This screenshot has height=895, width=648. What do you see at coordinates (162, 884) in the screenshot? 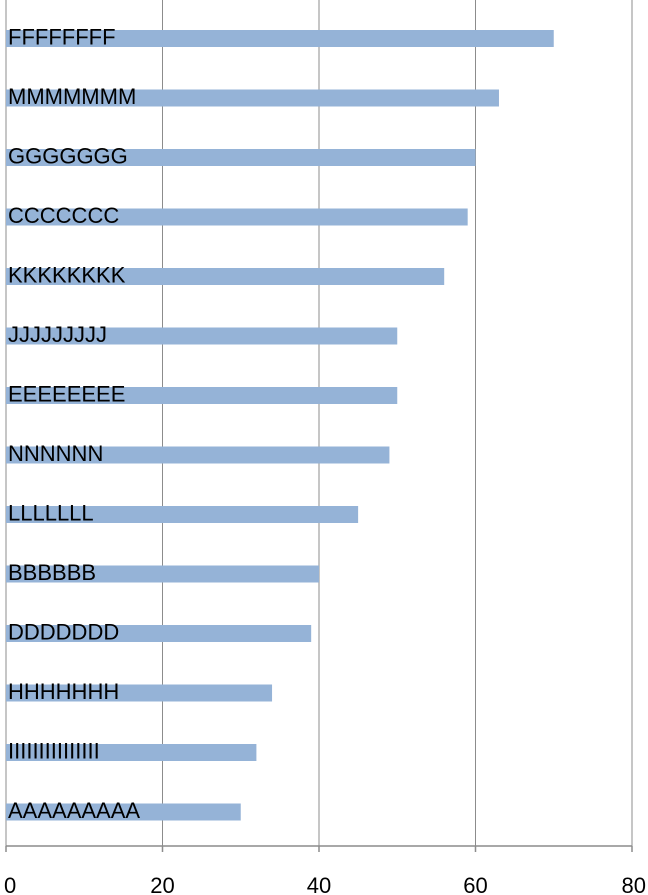
I see `tick-label-20: 20` at bounding box center [162, 884].